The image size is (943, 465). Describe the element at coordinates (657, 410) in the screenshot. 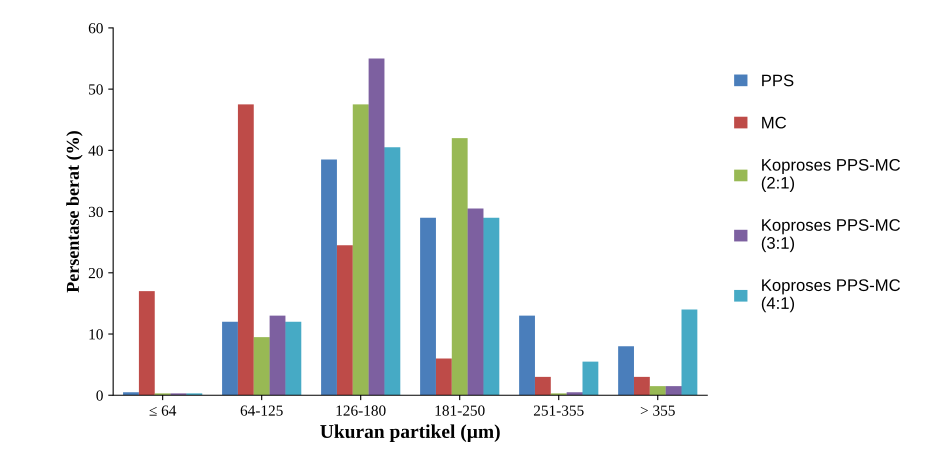

I see `x-tick-label: > 355` at that location.